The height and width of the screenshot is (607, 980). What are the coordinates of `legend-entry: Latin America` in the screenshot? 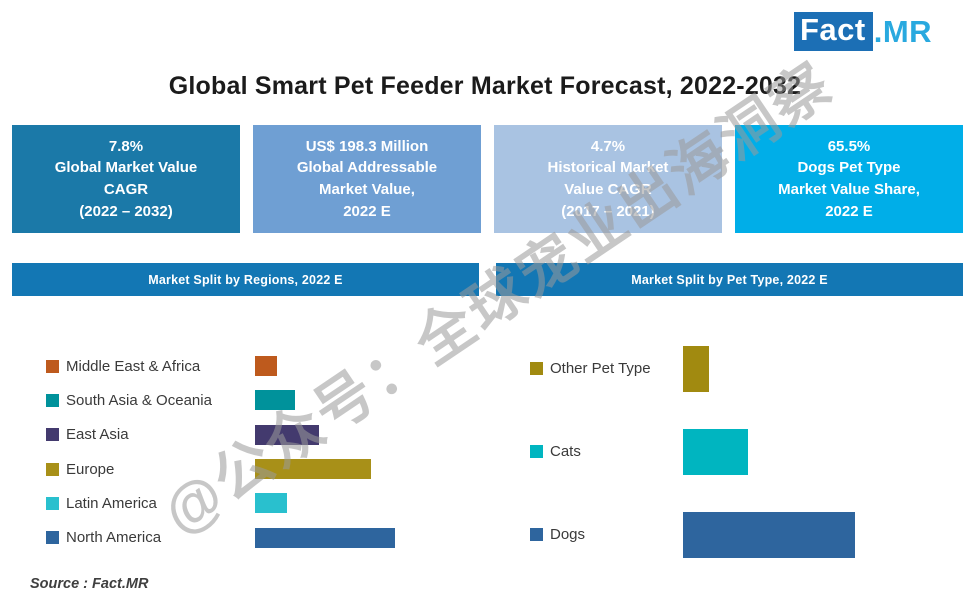 It's located at (150, 503).